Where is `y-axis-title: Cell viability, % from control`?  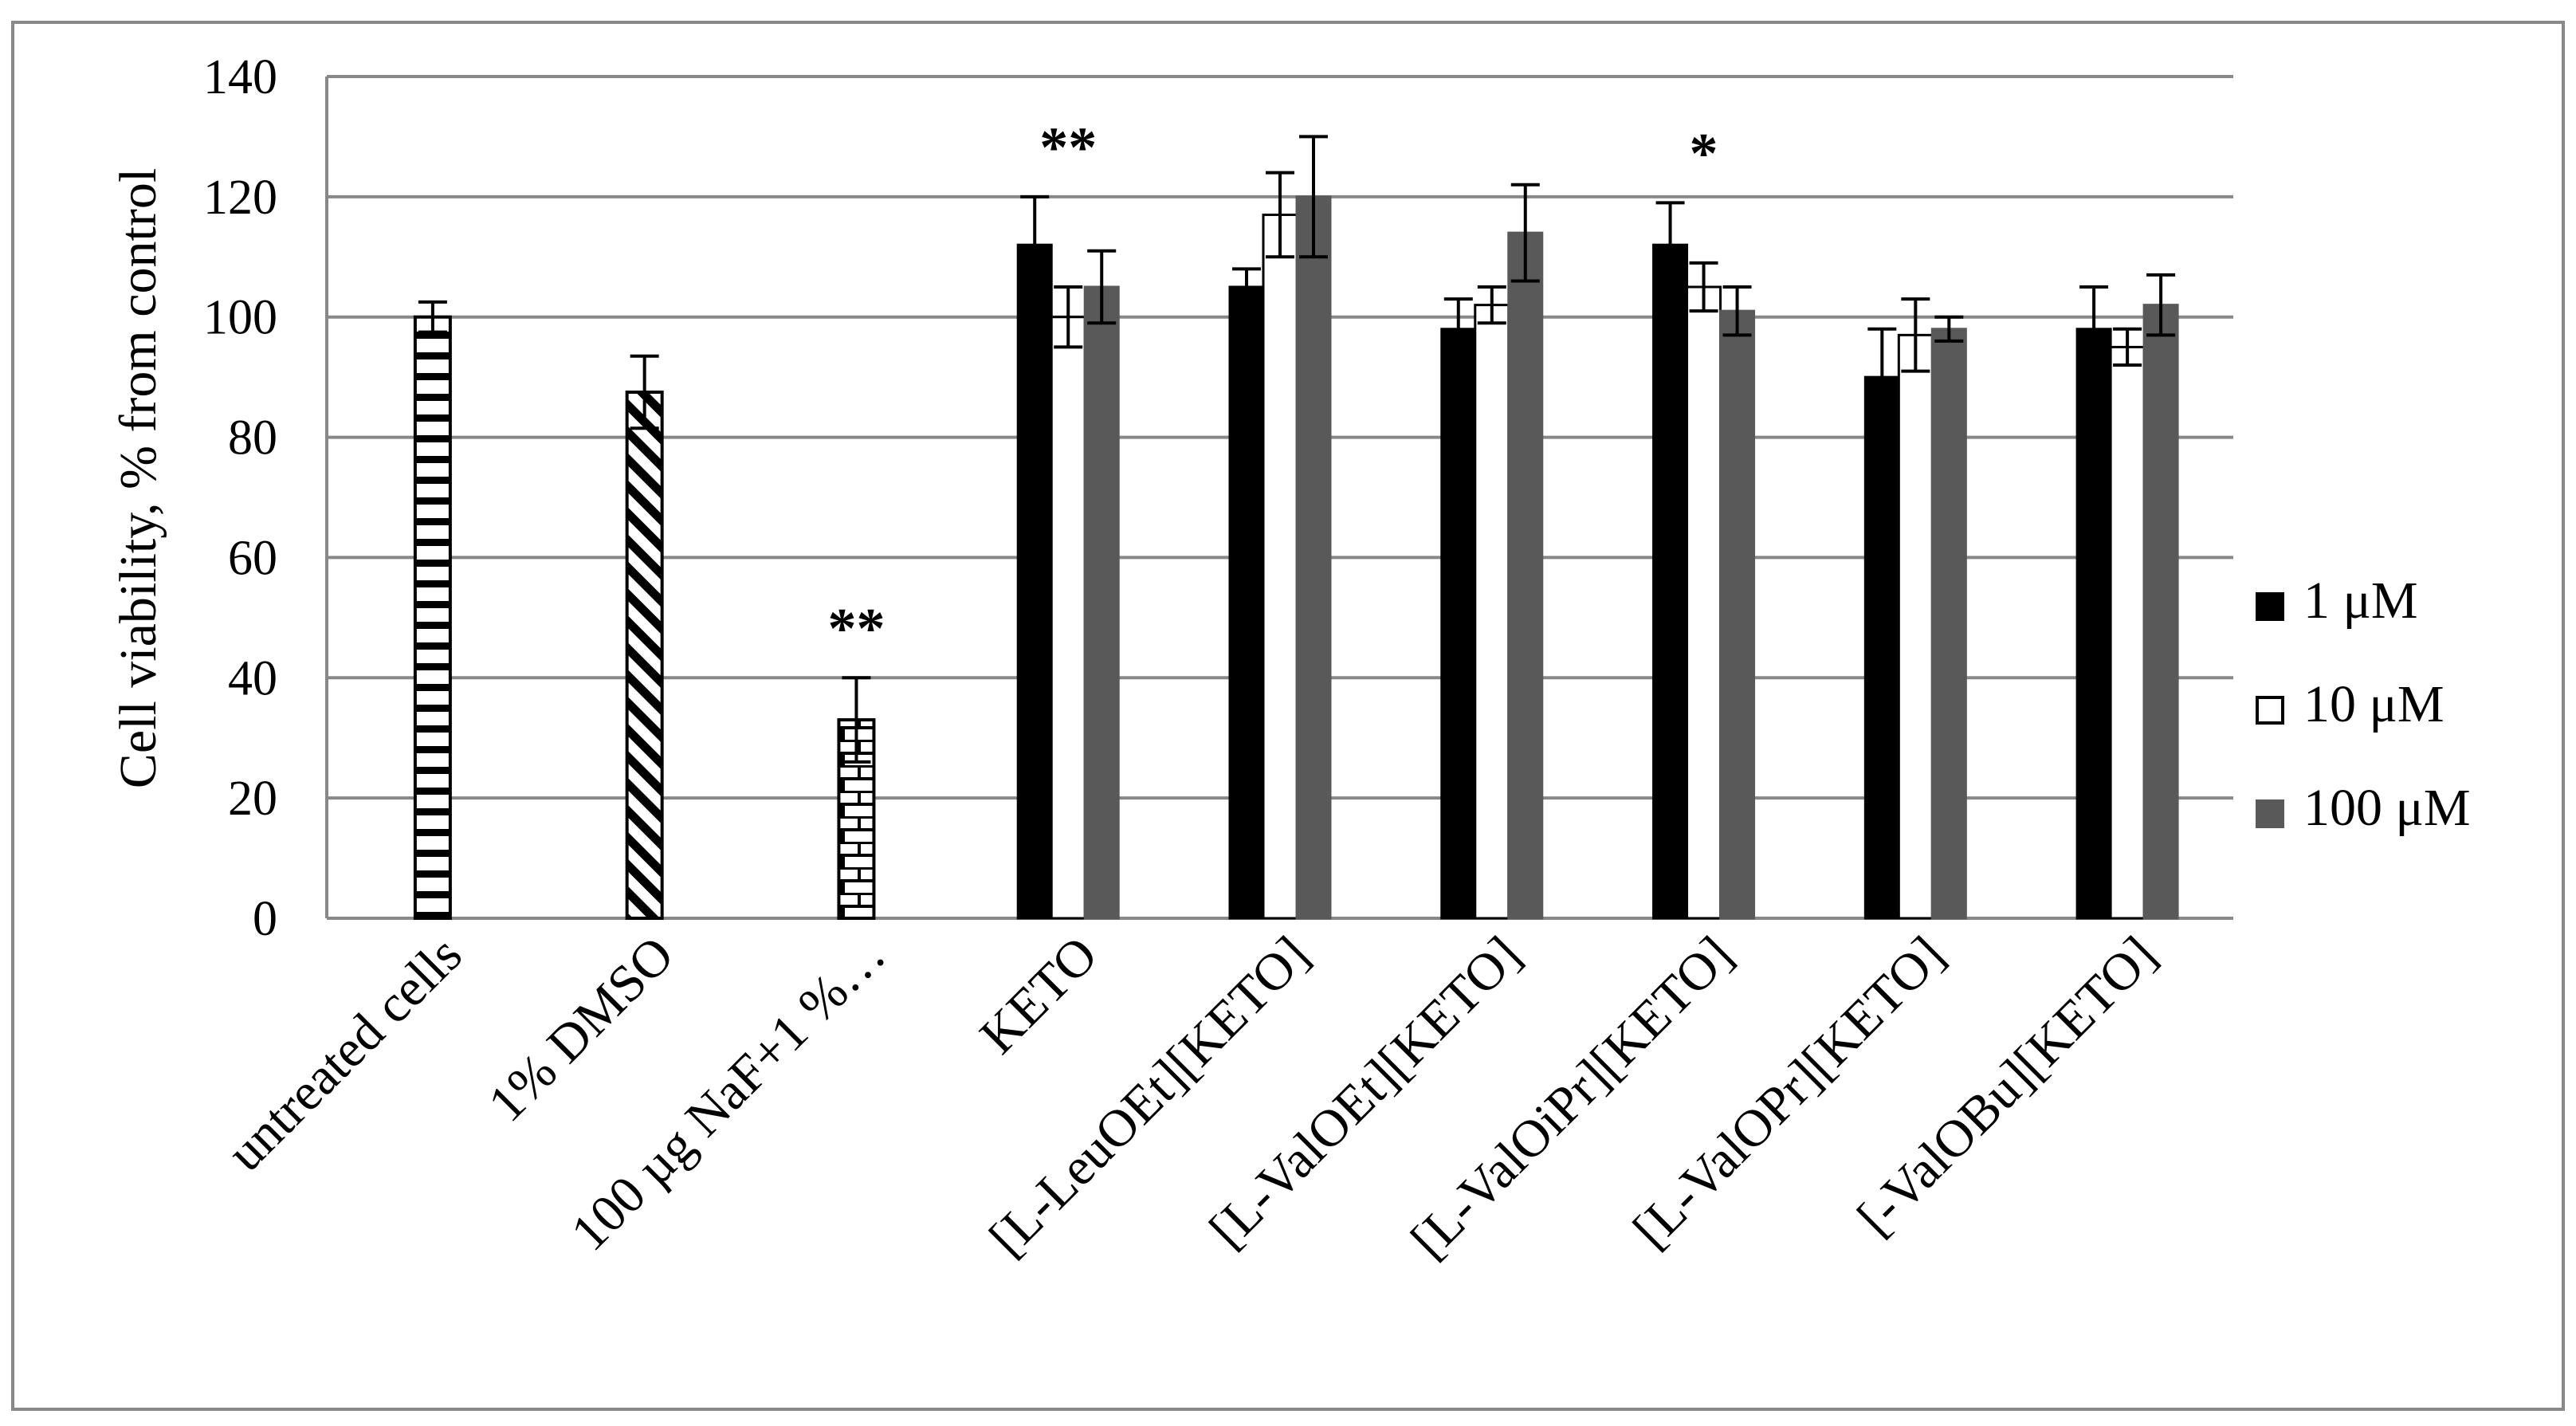
y-axis-title: Cell viability, % from control is located at coordinates (138, 478).